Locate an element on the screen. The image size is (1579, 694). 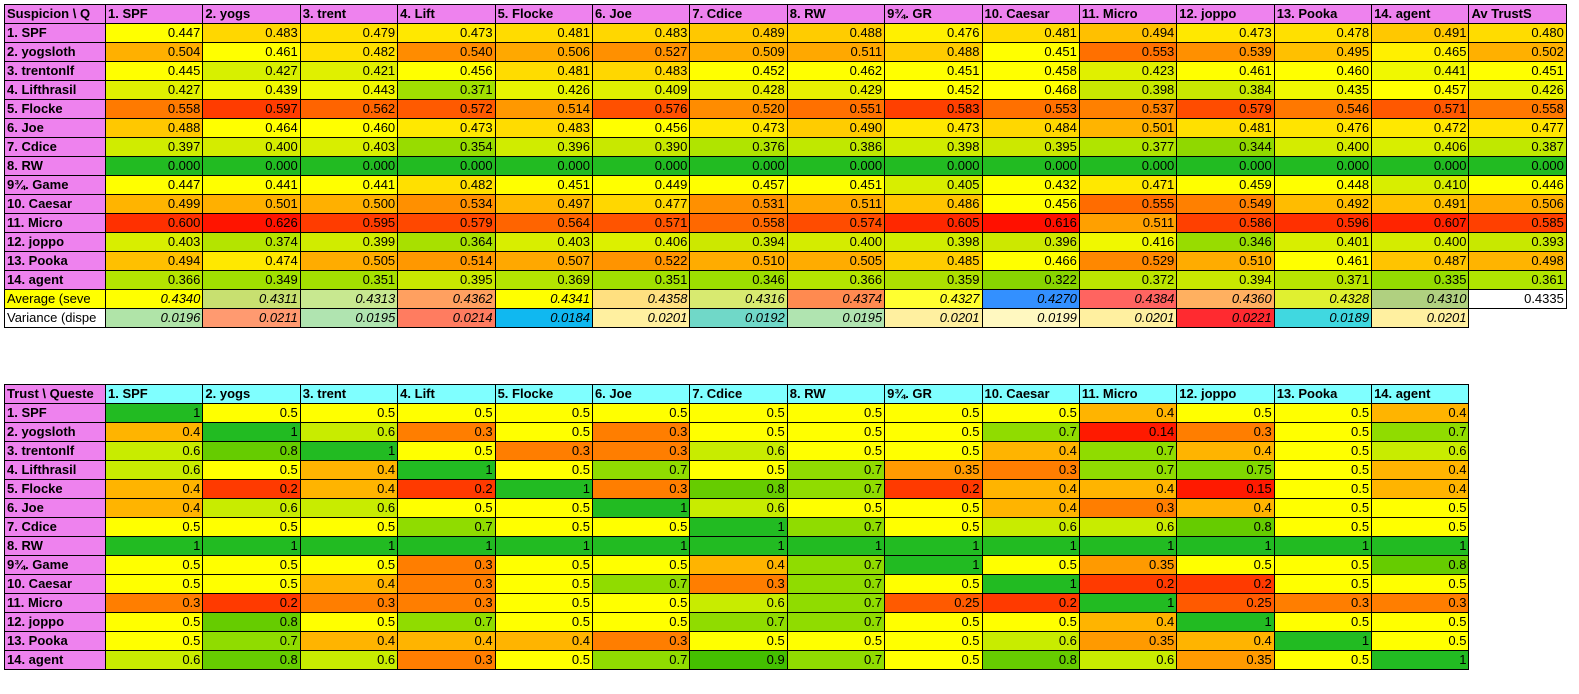
value-cell: 0.511 is located at coordinates (1128, 223).